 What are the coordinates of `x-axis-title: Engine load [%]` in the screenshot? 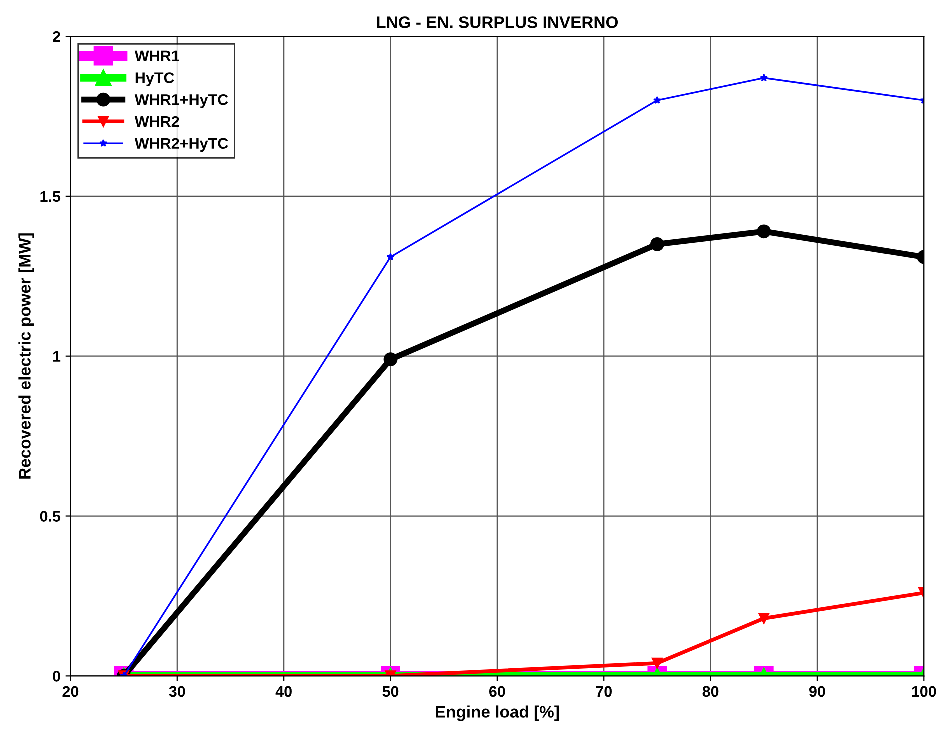 It's located at (497, 714).